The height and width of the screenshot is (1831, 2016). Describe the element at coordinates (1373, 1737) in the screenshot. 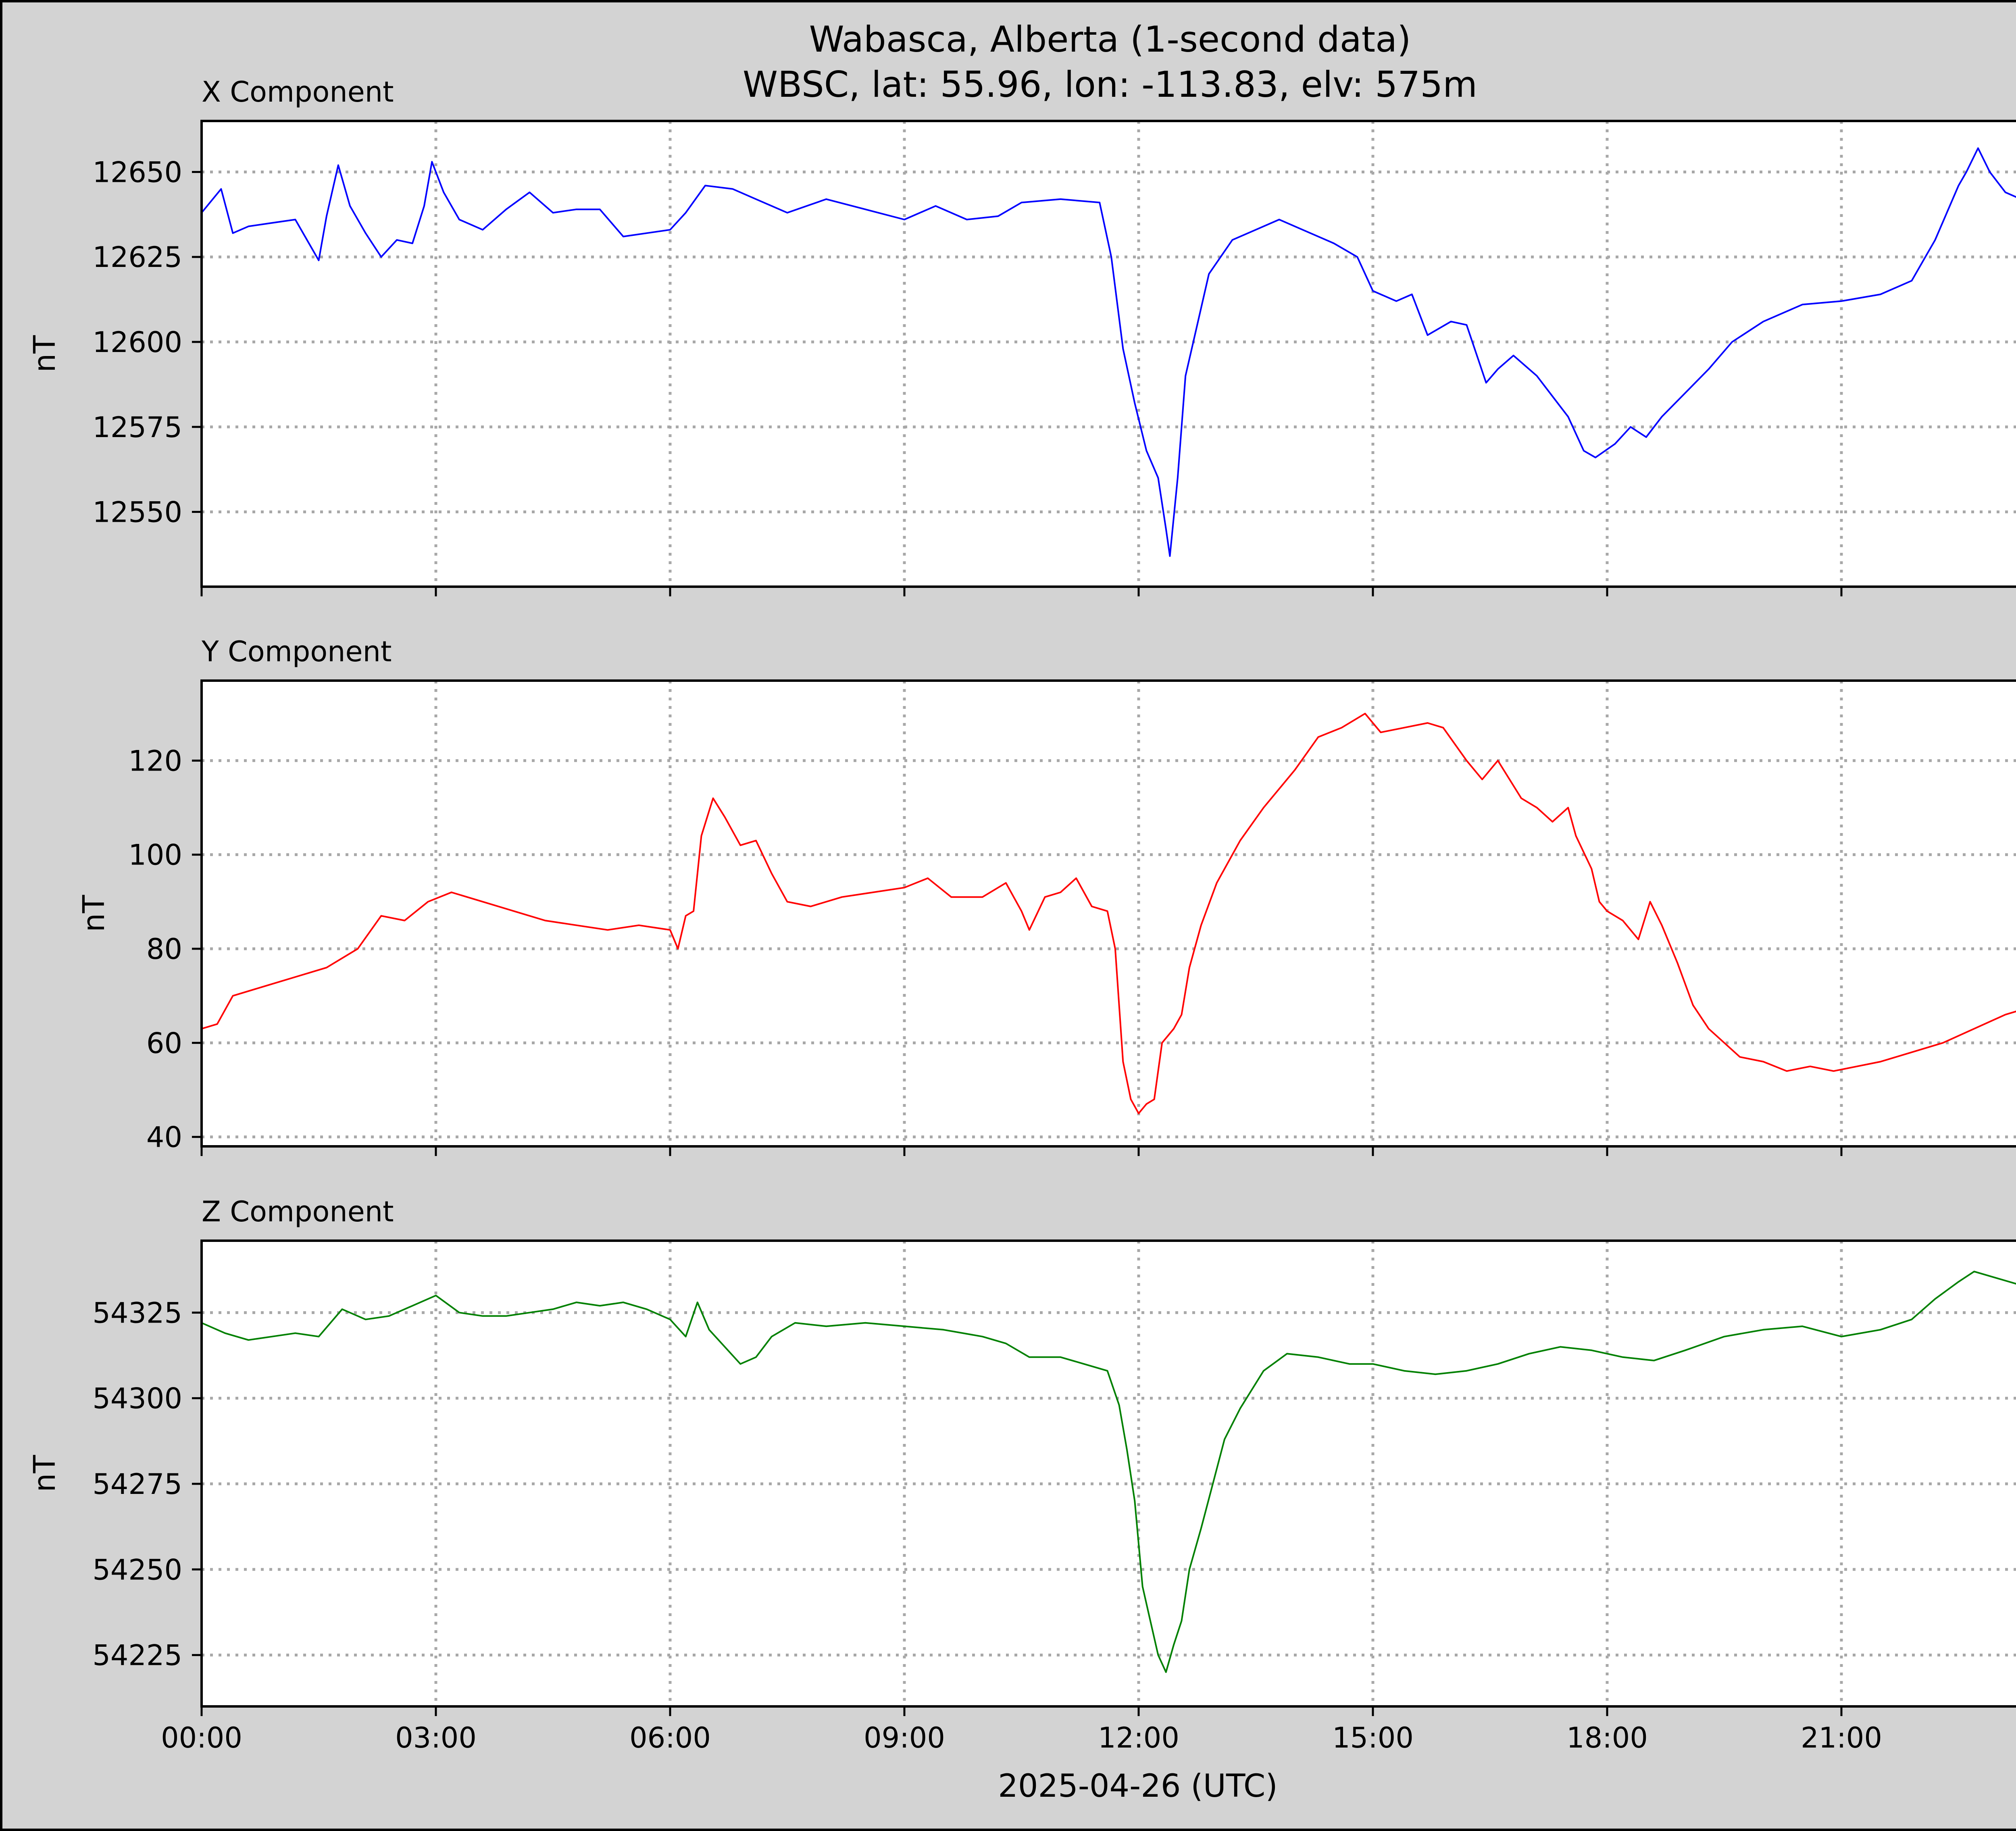

I see `x-tick-label-5: 15:00` at that location.